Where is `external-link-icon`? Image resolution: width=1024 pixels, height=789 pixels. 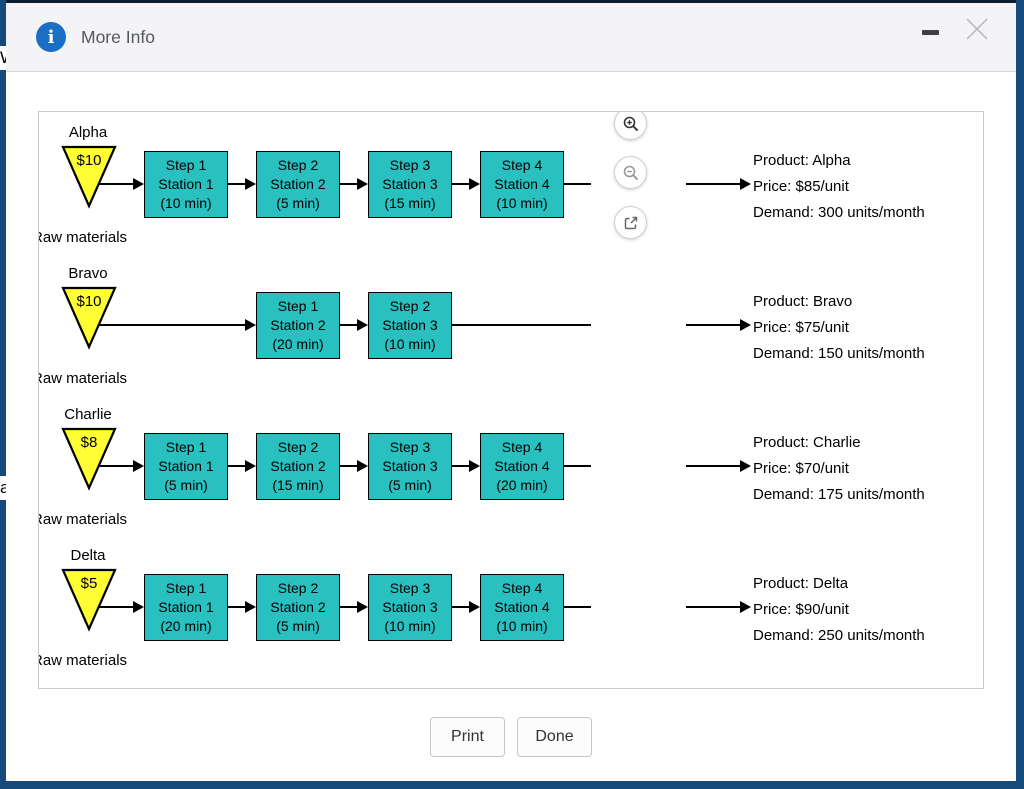
external-link-icon is located at coordinates (630, 222).